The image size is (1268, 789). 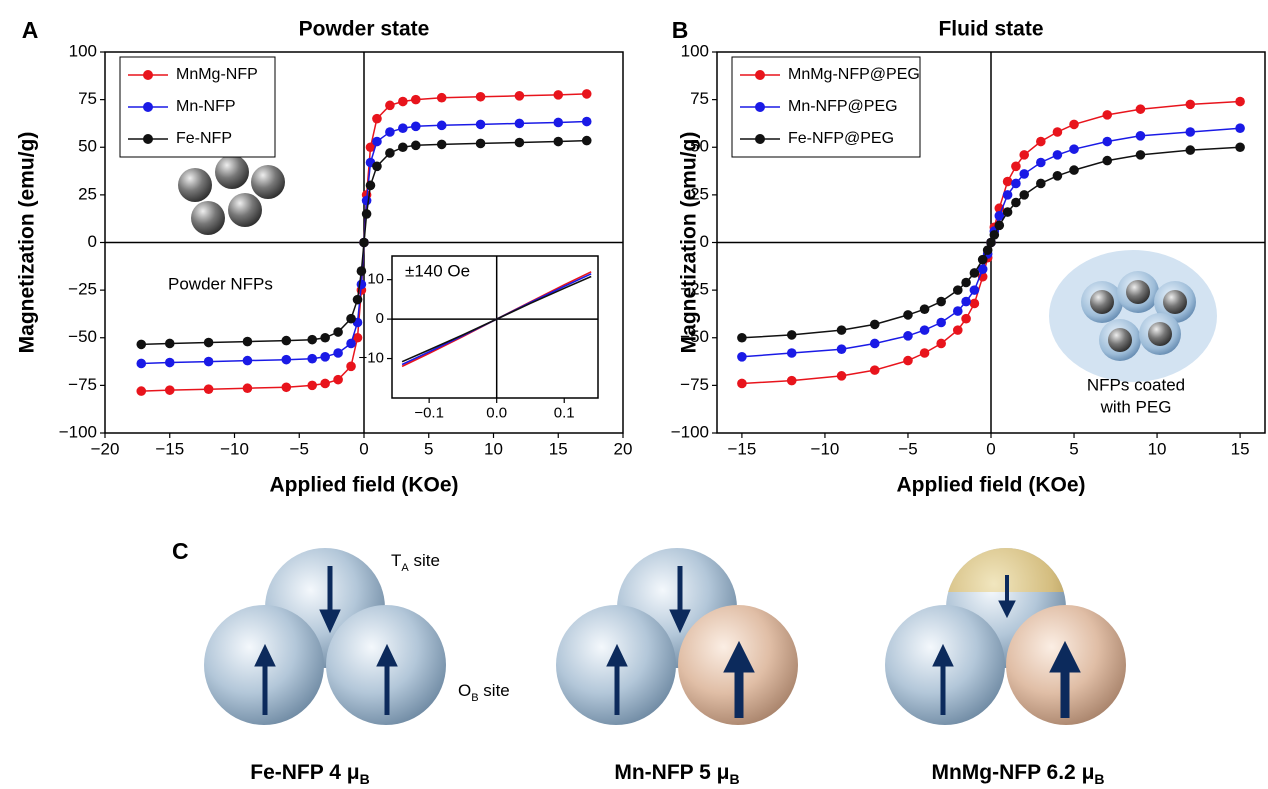 I want to click on x-tick-label: 0.1, so click(x=564, y=412).